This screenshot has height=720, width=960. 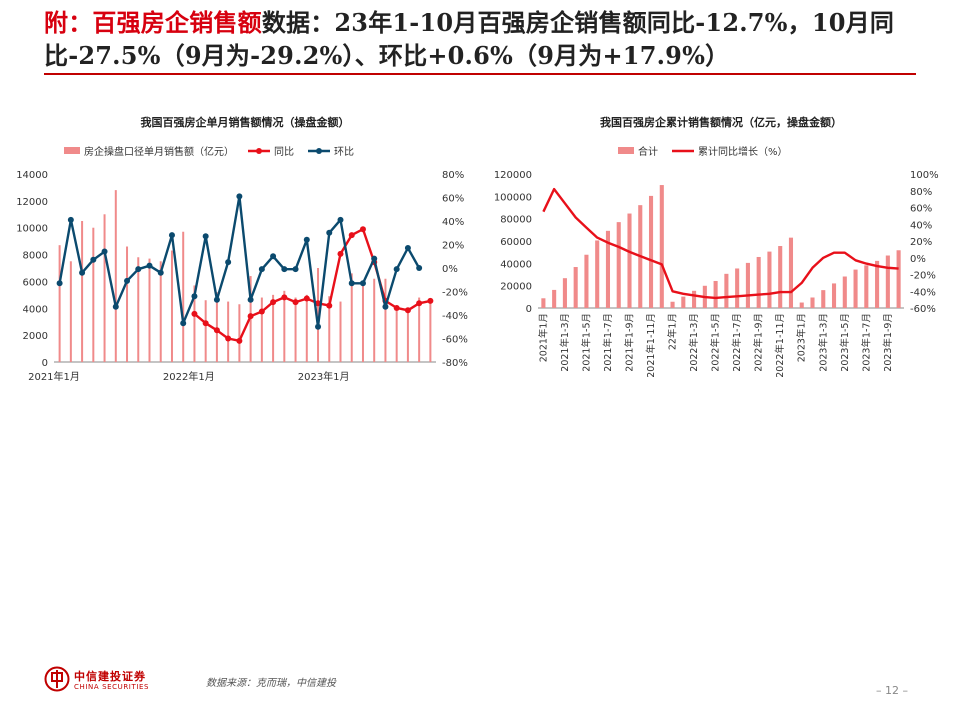 What do you see at coordinates (743, 151) in the screenshot?
I see `legend-label: 累计同比增长（%）` at bounding box center [743, 151].